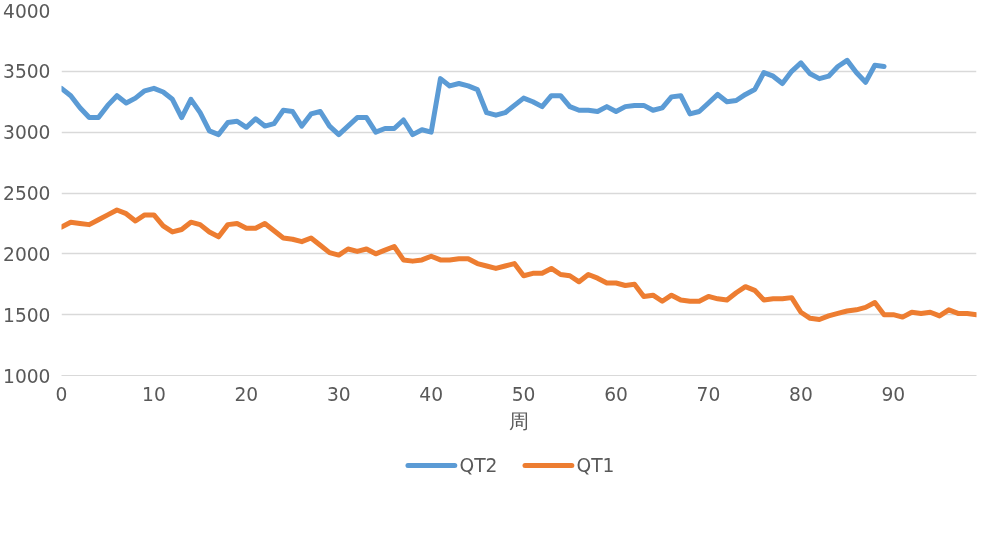  Describe the element at coordinates (27, 11) in the screenshot. I see `y-tick-label: 4000` at that location.